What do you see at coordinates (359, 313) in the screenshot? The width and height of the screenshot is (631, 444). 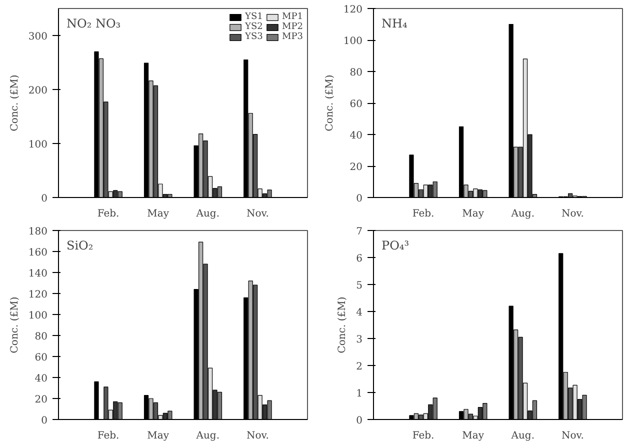 I see `y-tick-label: 4` at bounding box center [359, 313].